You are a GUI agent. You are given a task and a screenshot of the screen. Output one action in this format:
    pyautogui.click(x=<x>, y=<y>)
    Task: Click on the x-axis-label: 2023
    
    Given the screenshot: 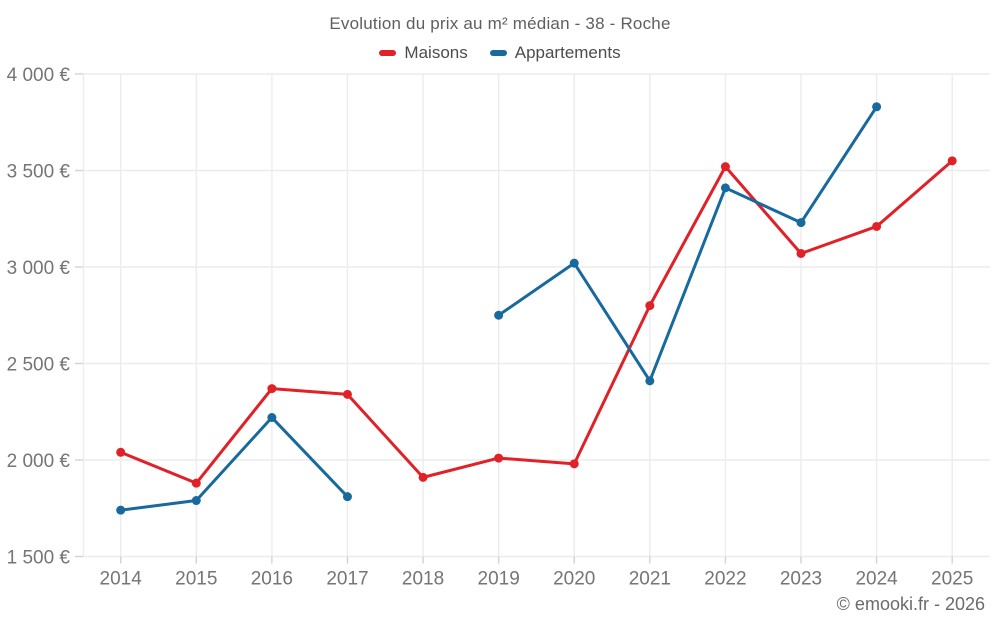 What is the action you would take?
    pyautogui.click(x=801, y=579)
    